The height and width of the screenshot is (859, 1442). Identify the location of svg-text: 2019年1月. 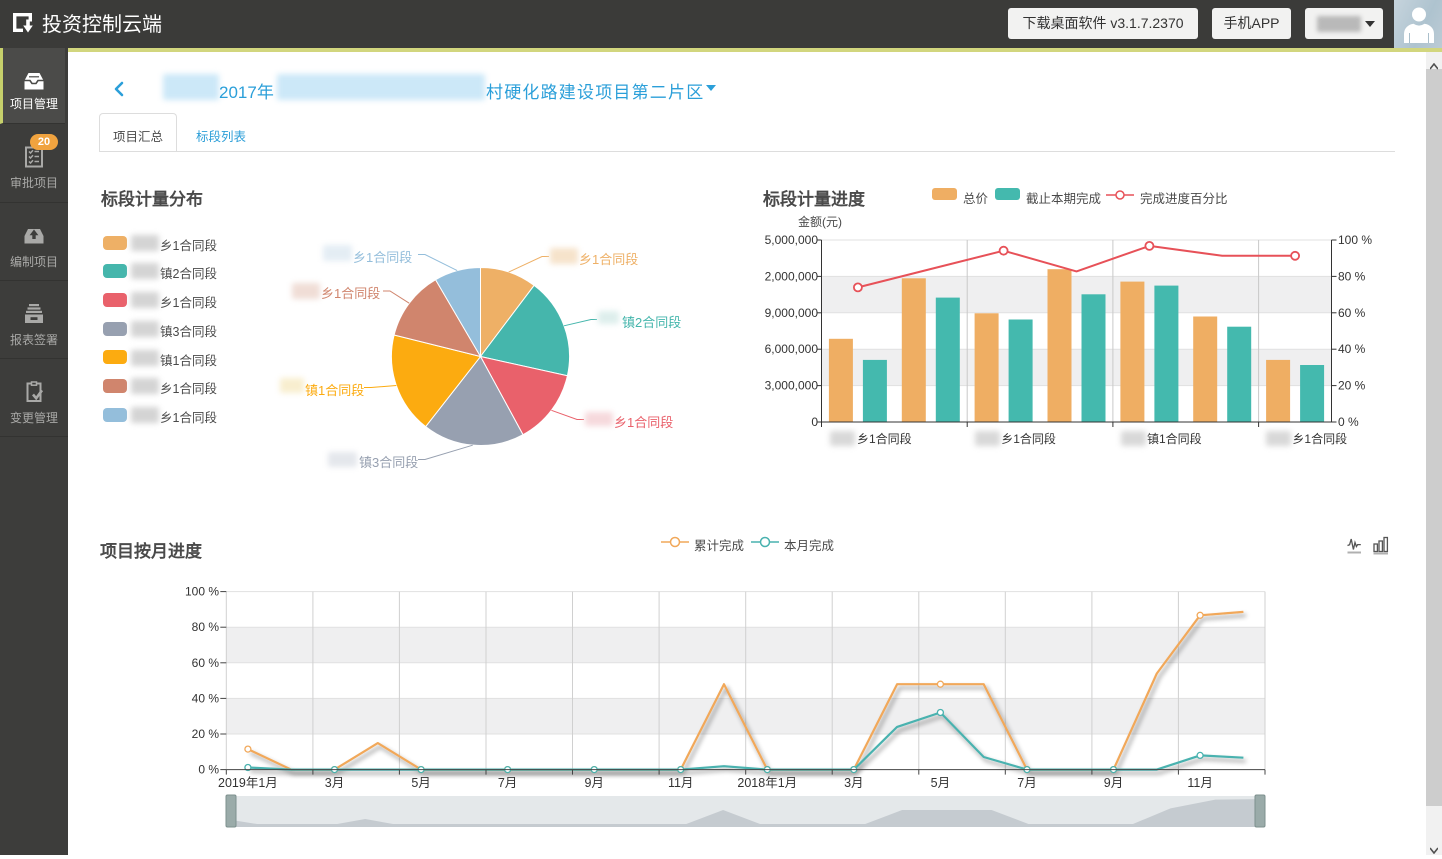
(248, 783).